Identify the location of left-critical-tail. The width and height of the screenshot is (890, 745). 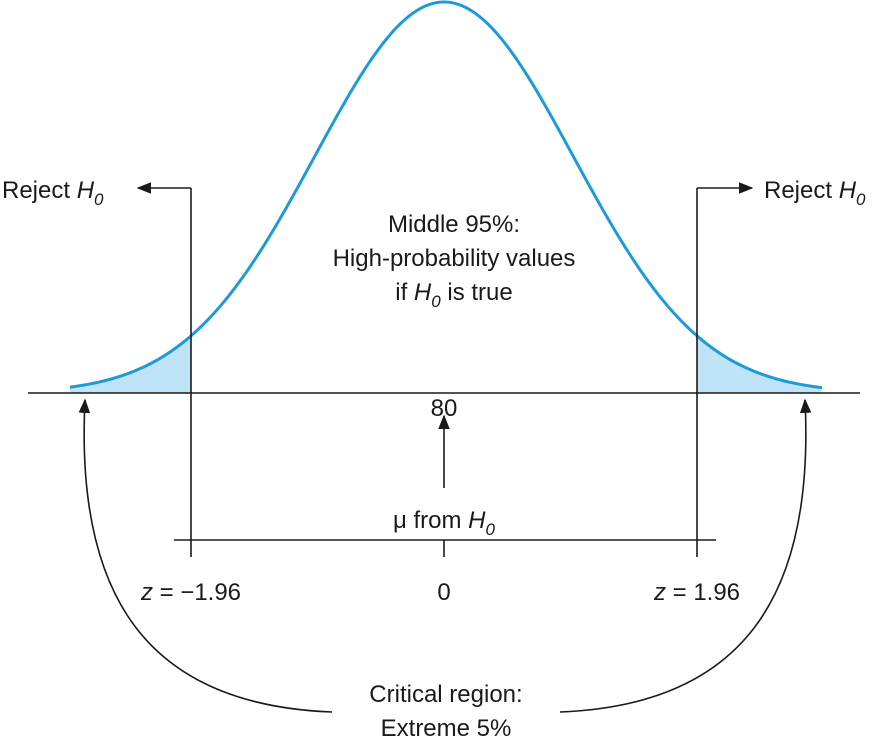
(131, 364).